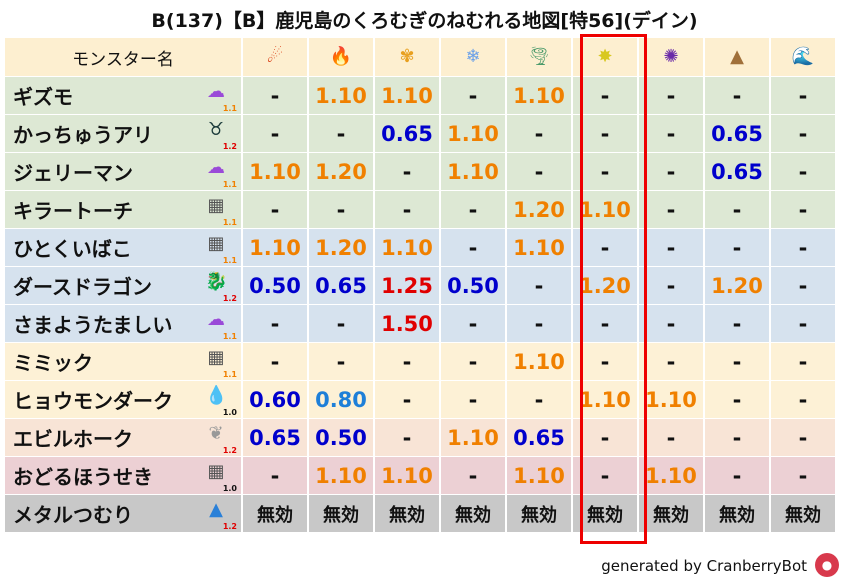  Describe the element at coordinates (216, 509) in the screenshot. I see `slime-icon: ▲` at that location.